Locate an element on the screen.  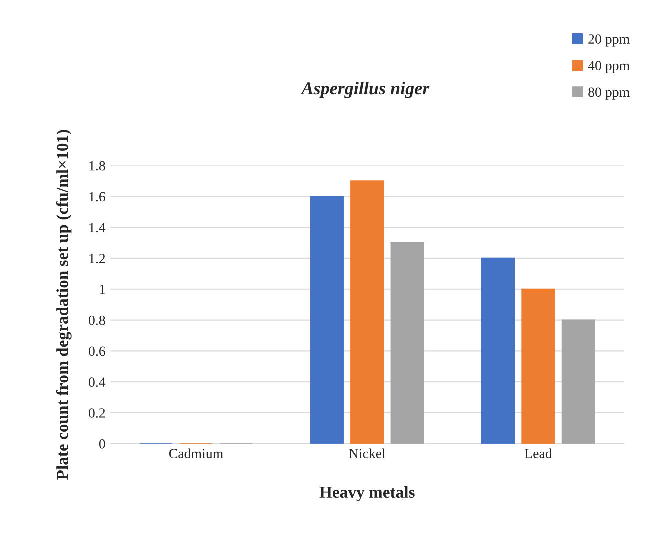
x-tick-label: Nickel is located at coordinates (367, 453).